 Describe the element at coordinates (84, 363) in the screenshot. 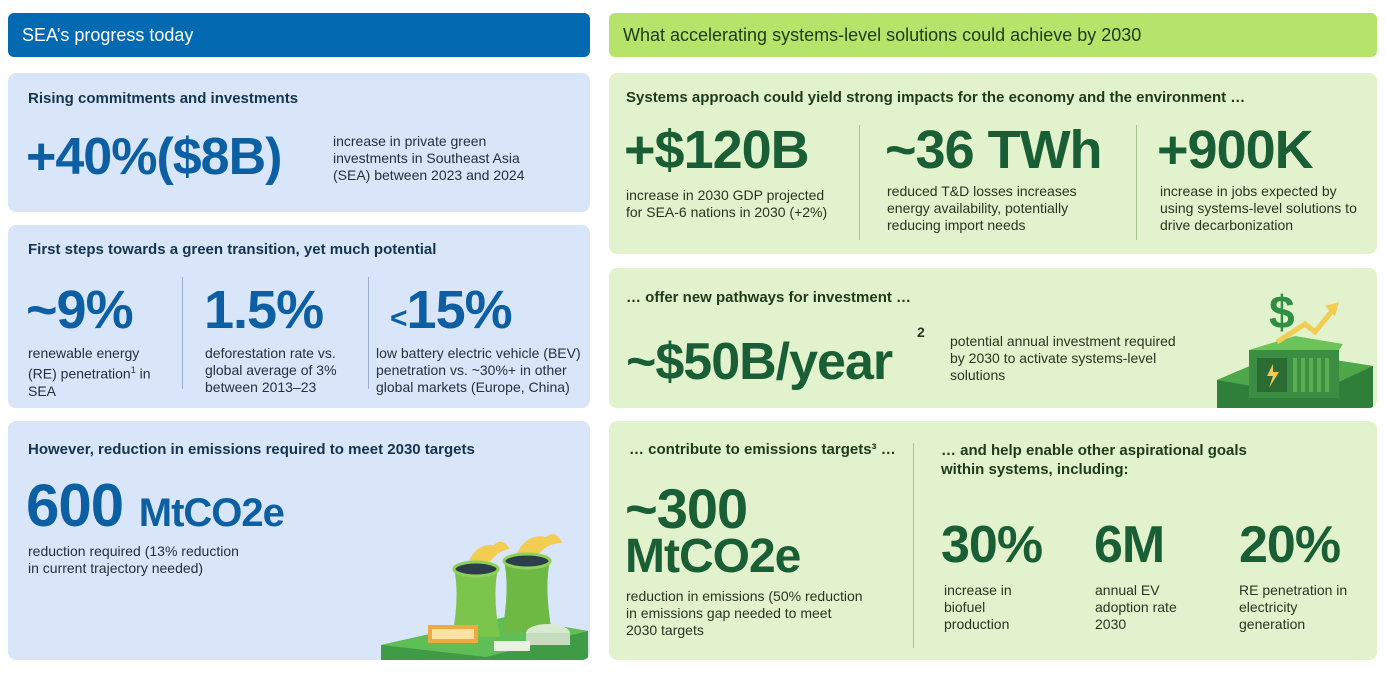

I see `re-penetration-desc-text: renewable energy (RE) penetration` at that location.